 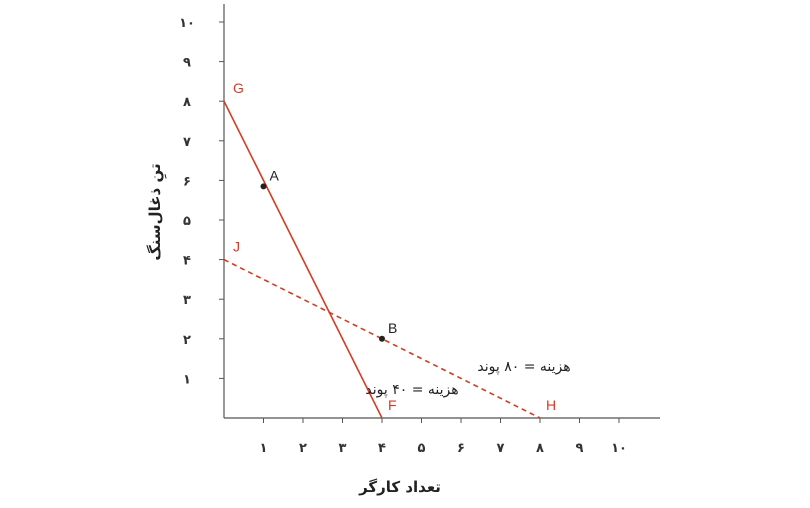 What do you see at coordinates (422, 448) in the screenshot?
I see `x-tick-label: ۵` at bounding box center [422, 448].